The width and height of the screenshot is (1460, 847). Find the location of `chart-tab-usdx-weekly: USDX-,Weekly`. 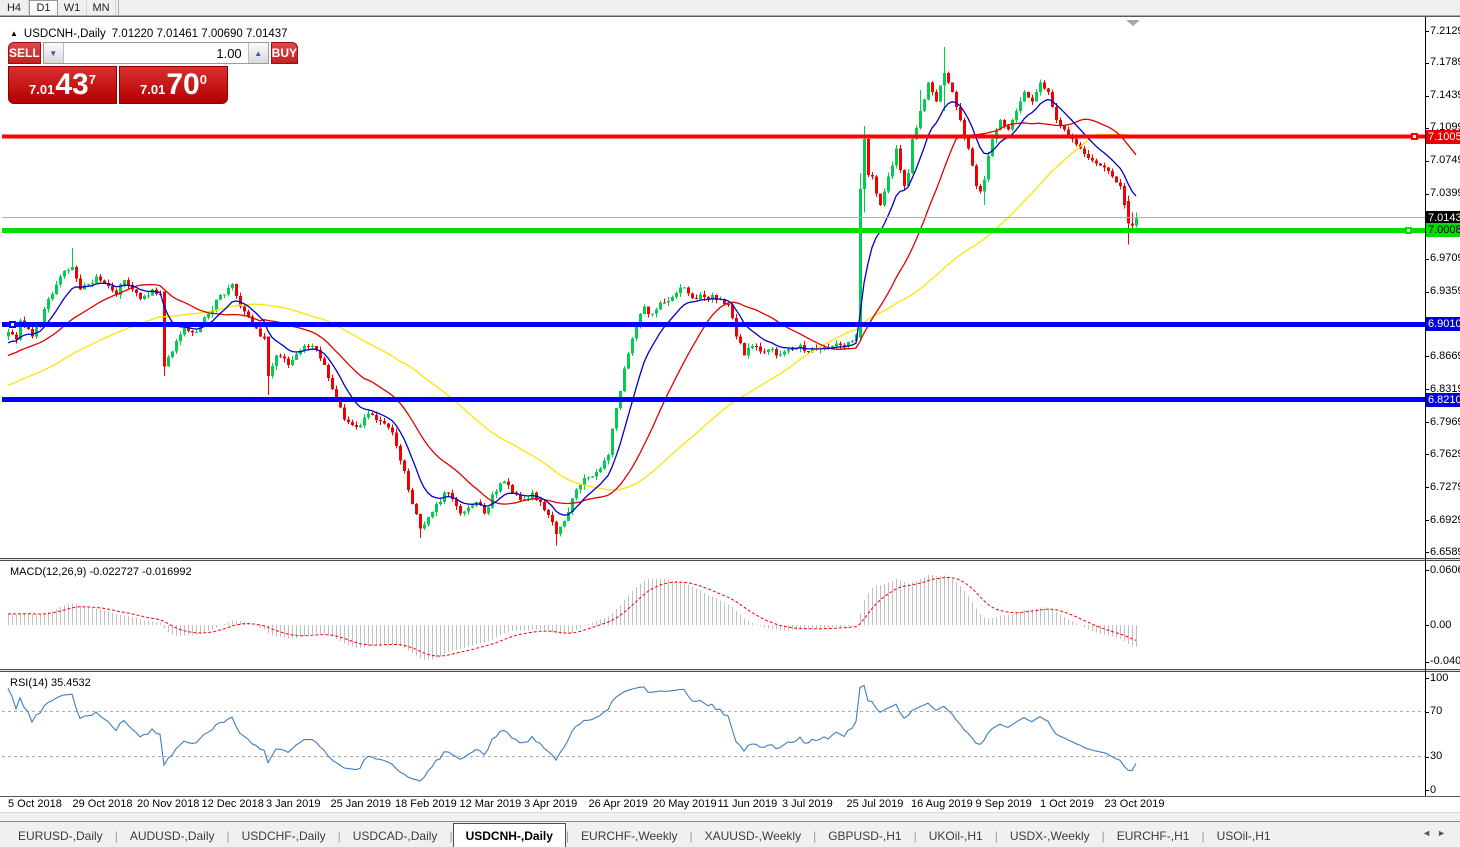

chart-tab-usdx-weekly: USDX-,Weekly is located at coordinates (1049, 836).